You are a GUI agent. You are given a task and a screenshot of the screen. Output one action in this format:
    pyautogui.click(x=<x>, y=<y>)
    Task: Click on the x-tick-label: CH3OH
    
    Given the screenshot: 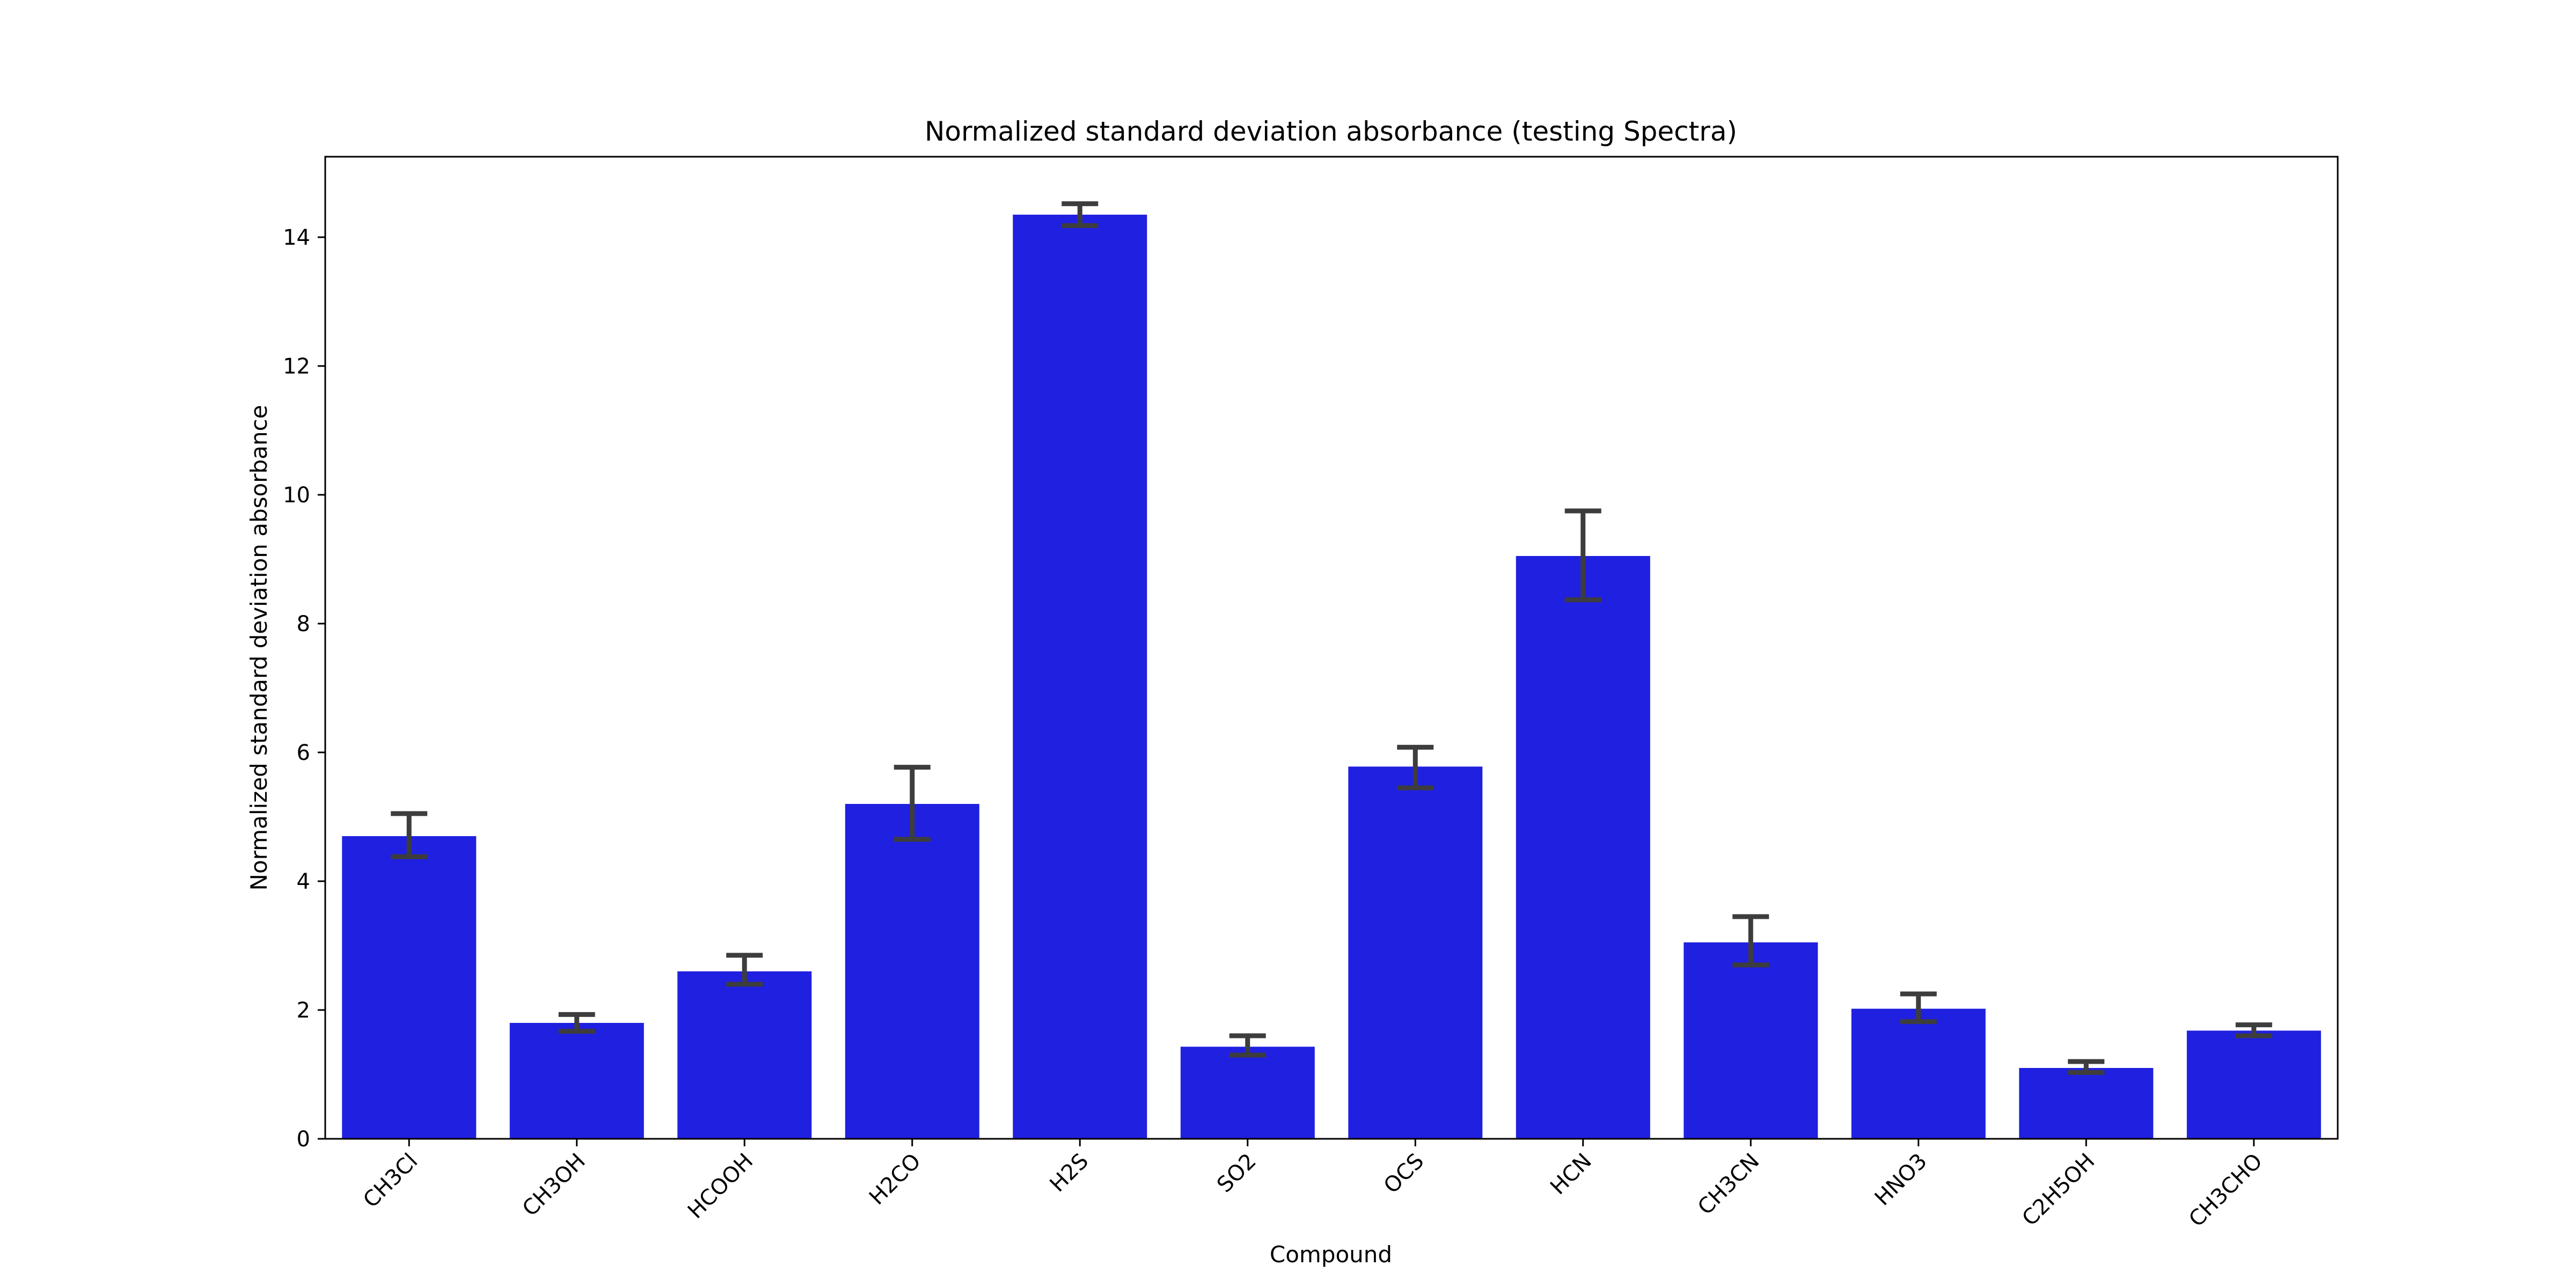 What is the action you would take?
    pyautogui.click(x=554, y=1185)
    